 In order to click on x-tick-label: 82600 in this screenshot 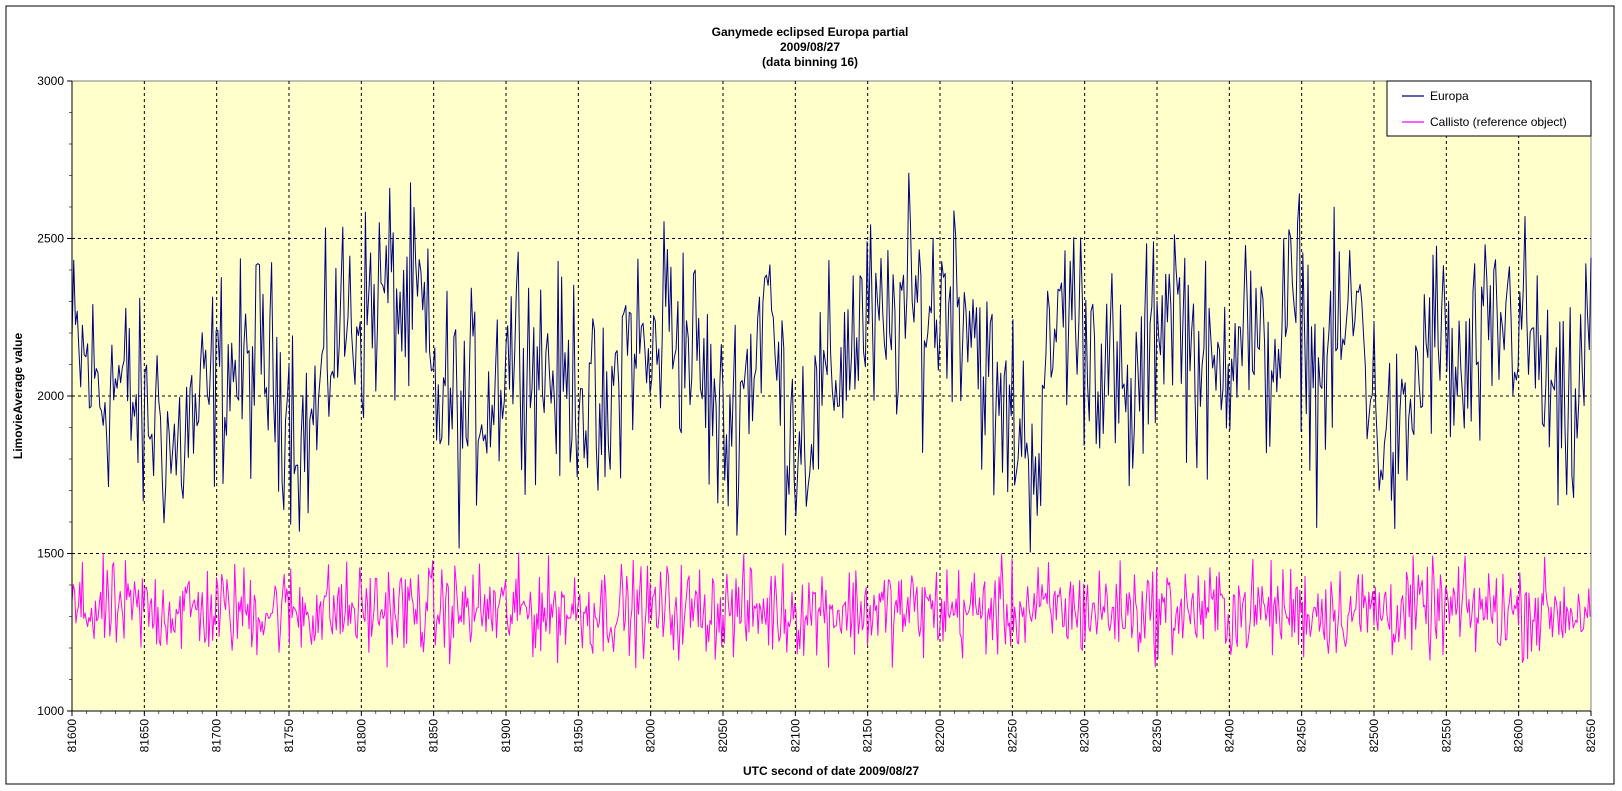, I will do `click(1519, 736)`.